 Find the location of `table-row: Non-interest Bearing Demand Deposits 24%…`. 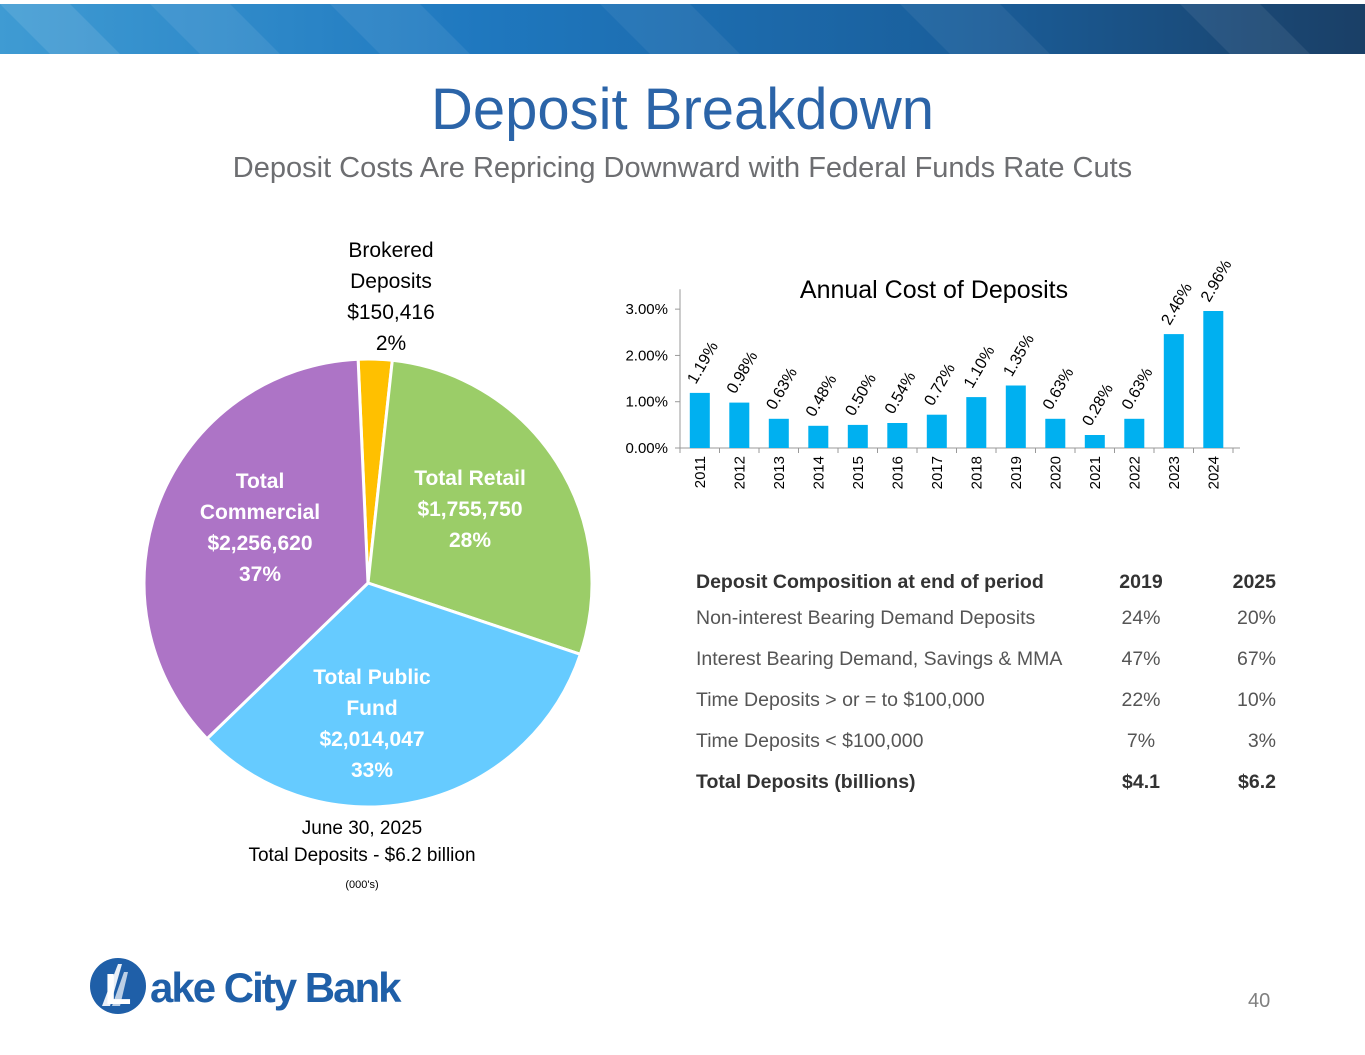

table-row: Non-interest Bearing Demand Deposits 24%… is located at coordinates (987, 618).